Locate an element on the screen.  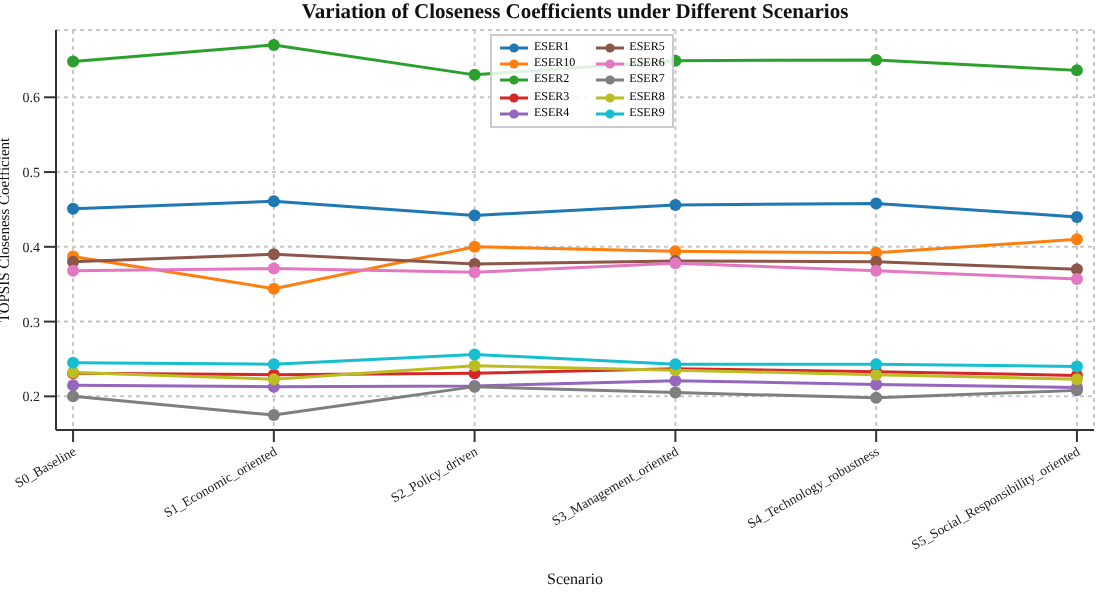
x-axis-title: Scenario is located at coordinates (575, 579).